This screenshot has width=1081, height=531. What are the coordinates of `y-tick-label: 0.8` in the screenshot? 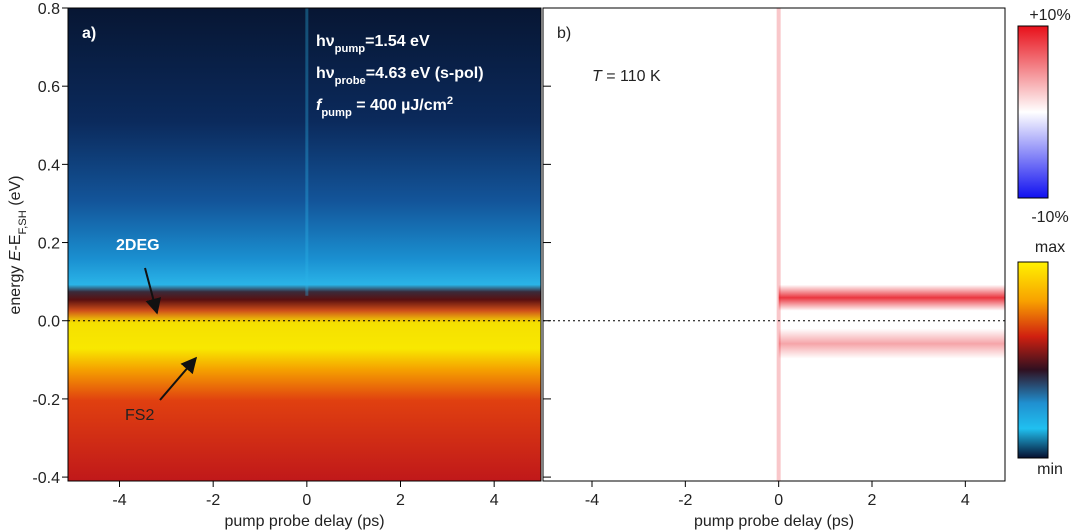 It's located at (49, 9).